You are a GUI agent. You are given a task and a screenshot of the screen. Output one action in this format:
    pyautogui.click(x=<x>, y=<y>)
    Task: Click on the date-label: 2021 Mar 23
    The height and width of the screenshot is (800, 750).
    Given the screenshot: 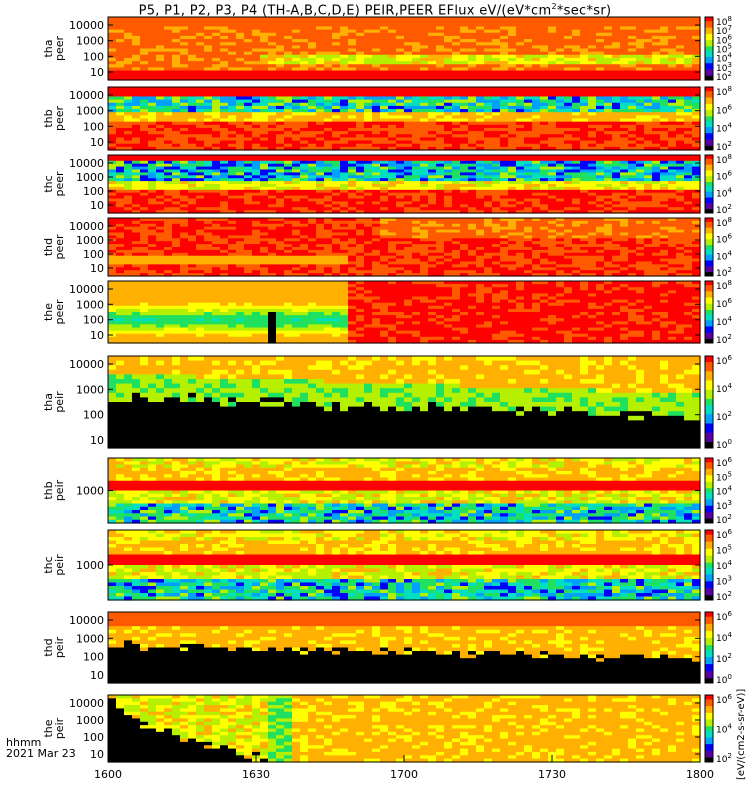 What is the action you would take?
    pyautogui.click(x=41, y=753)
    